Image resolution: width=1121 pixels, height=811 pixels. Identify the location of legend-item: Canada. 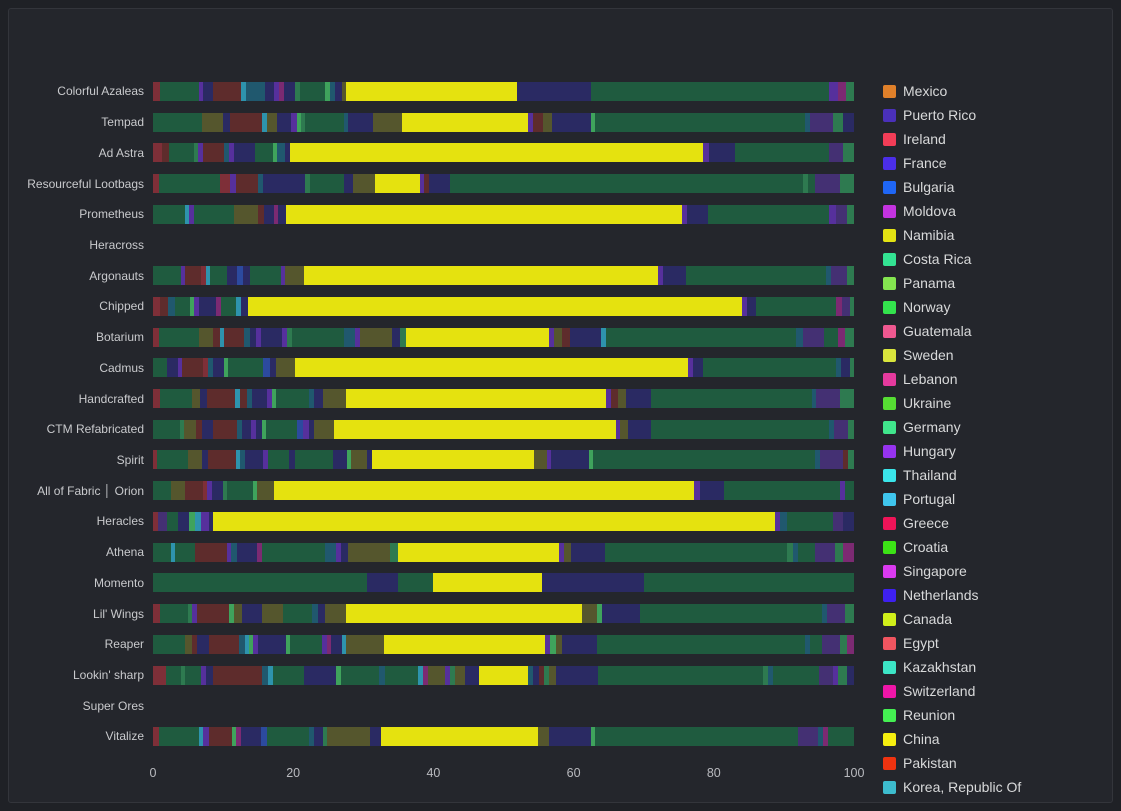
(997, 619).